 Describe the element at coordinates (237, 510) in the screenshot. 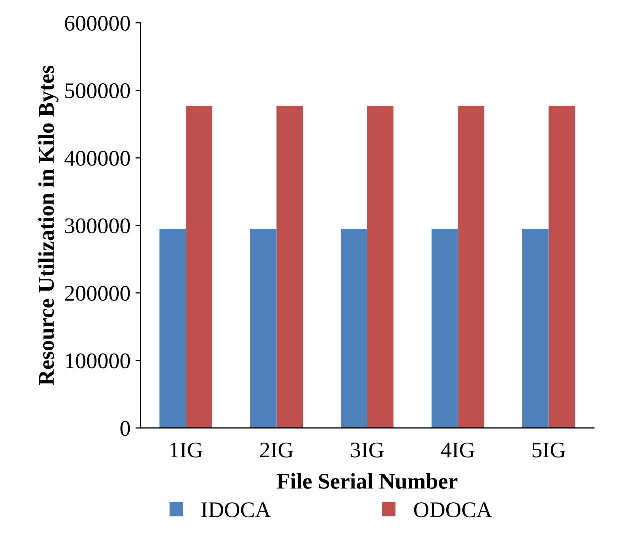

I see `legend-label: IDOCA` at that location.